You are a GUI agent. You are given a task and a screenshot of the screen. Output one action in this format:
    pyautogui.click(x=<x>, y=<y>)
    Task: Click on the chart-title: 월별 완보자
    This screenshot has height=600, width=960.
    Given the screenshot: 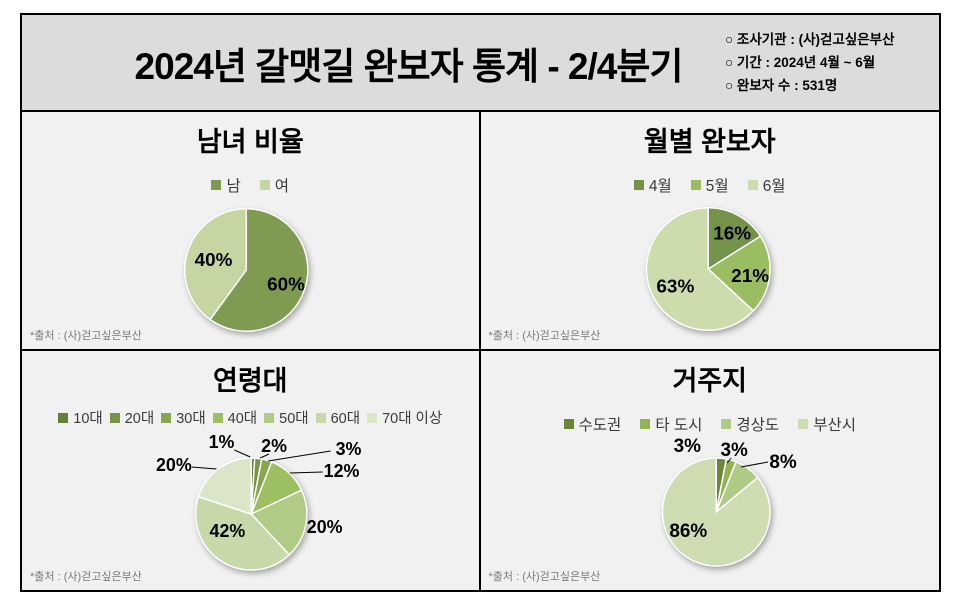 What is the action you would take?
    pyautogui.click(x=709, y=142)
    